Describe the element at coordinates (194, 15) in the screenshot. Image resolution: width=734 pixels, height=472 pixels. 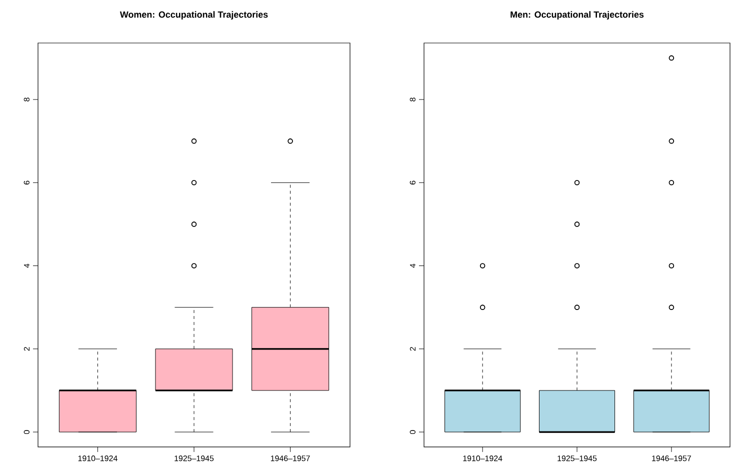
I see `chart-title: Women: Occupational Trajectories` at that location.